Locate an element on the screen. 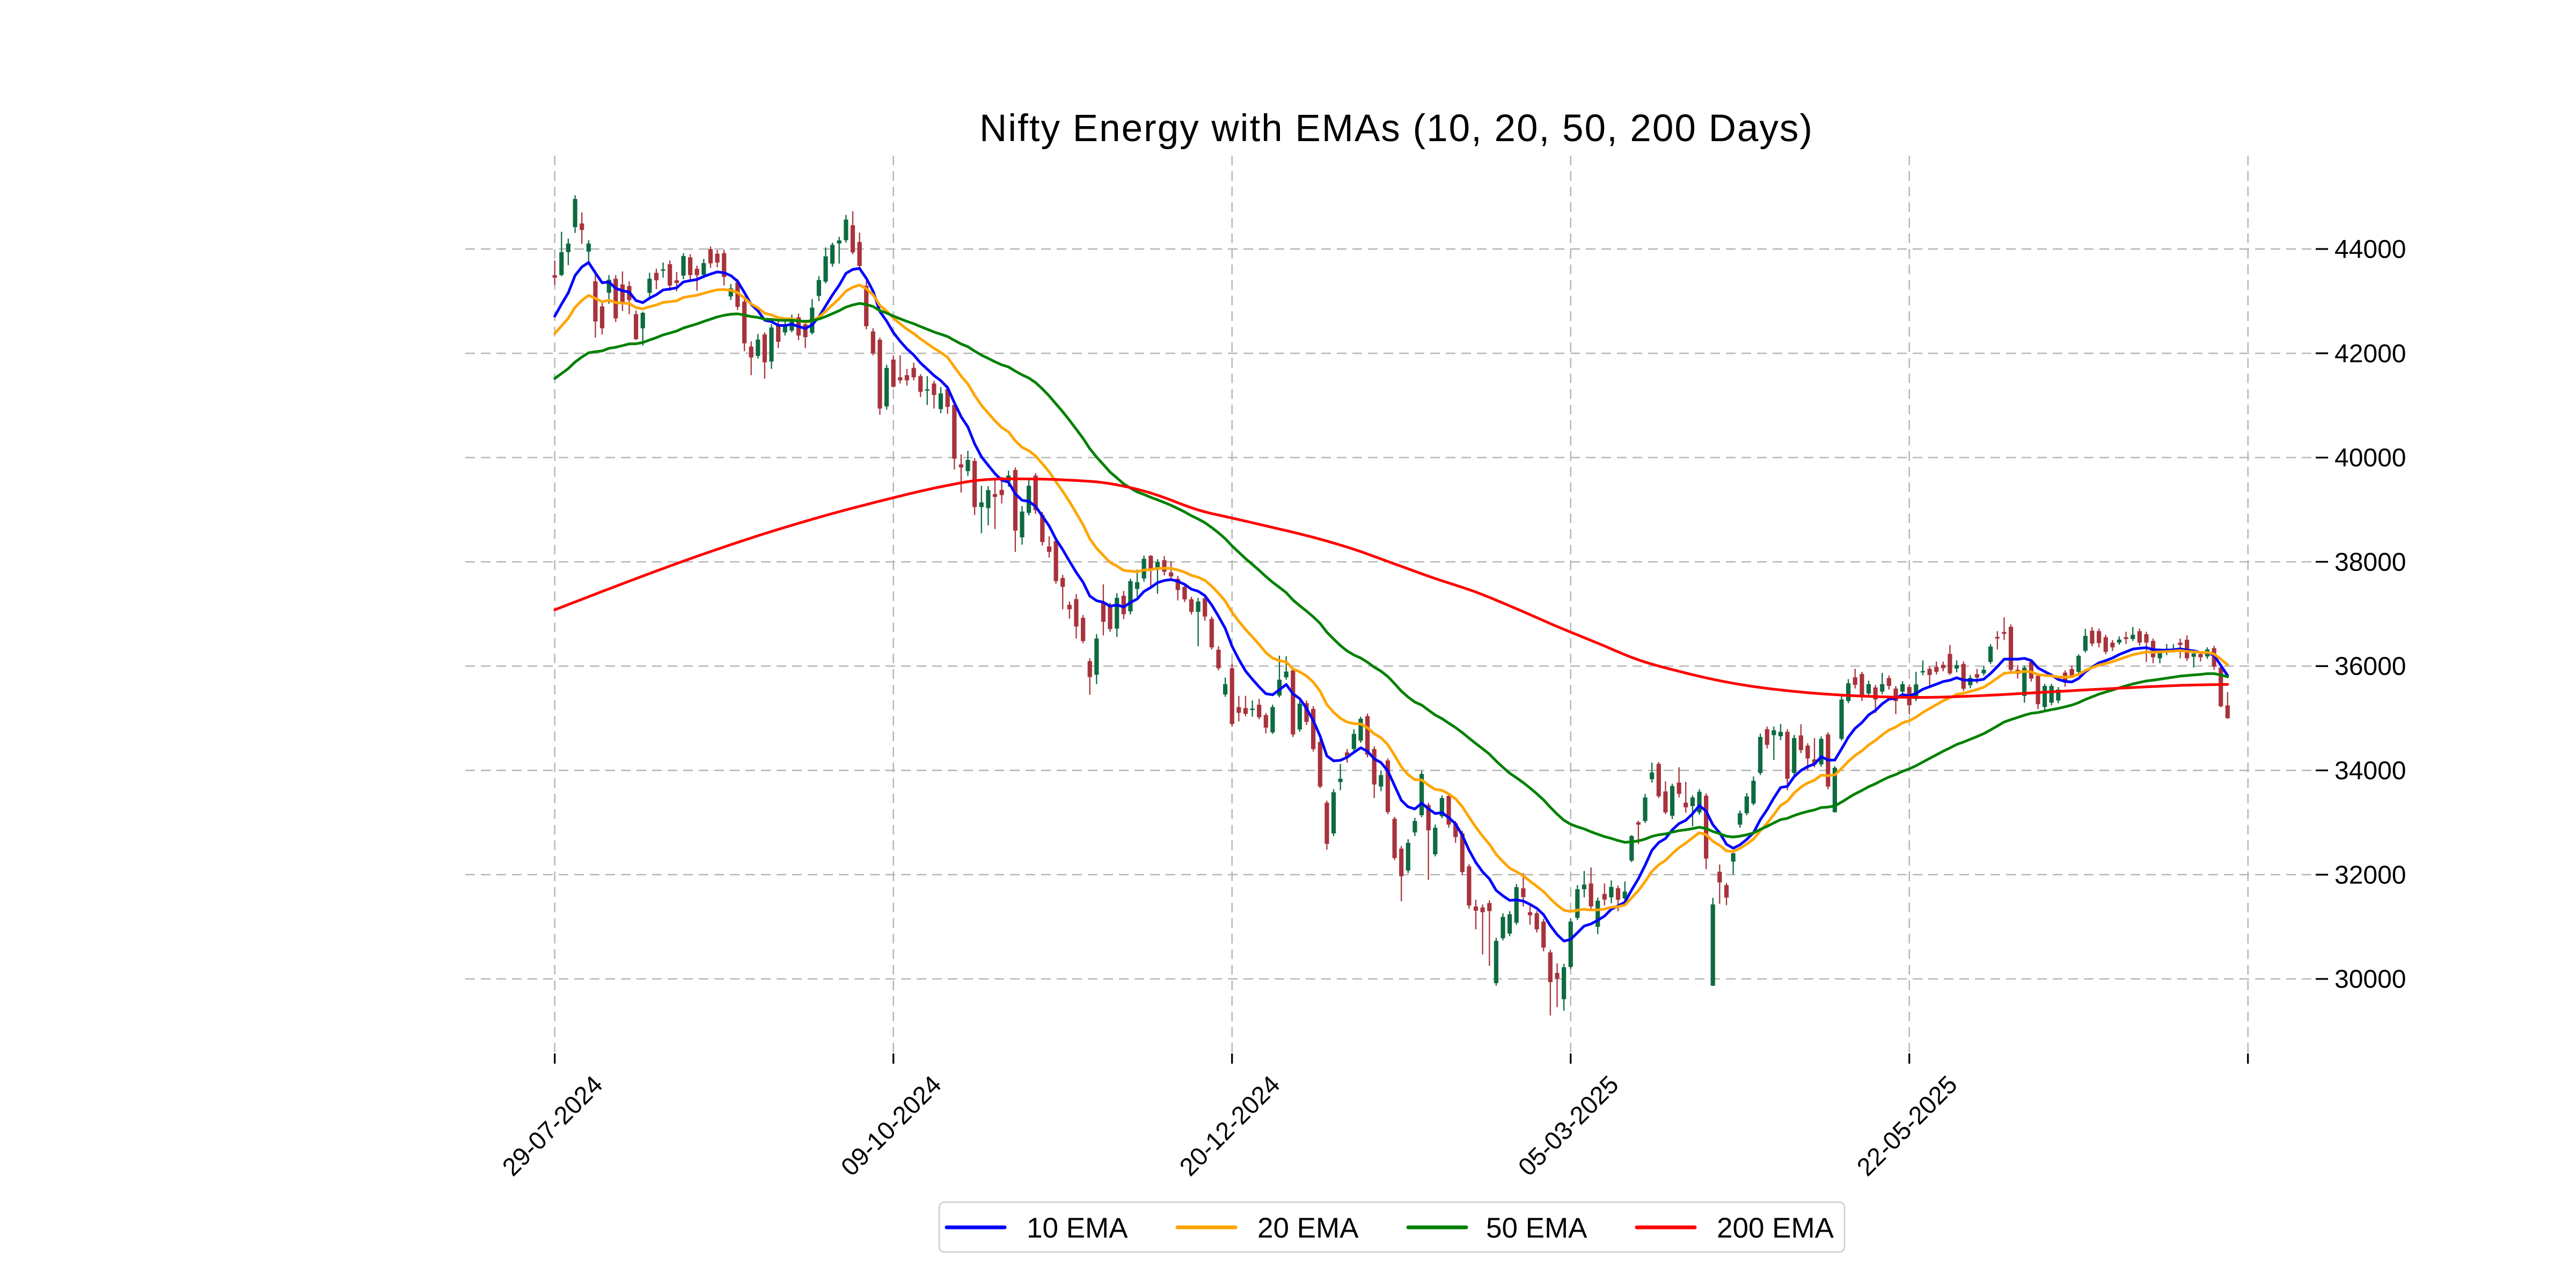 This screenshot has width=2576, height=1288. svg-text: 10 EMA is located at coordinates (1077, 1228).